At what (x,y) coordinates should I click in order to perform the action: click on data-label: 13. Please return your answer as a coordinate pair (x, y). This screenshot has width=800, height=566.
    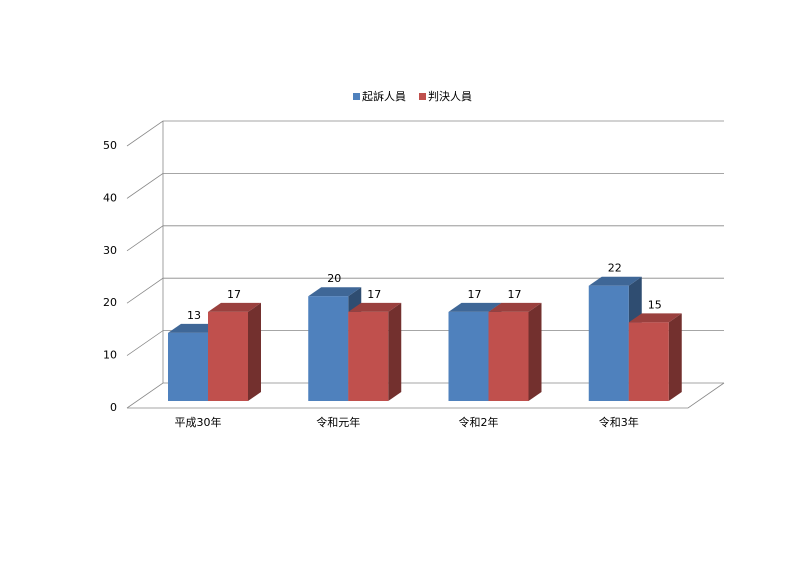
    Looking at the image, I should click on (194, 315).